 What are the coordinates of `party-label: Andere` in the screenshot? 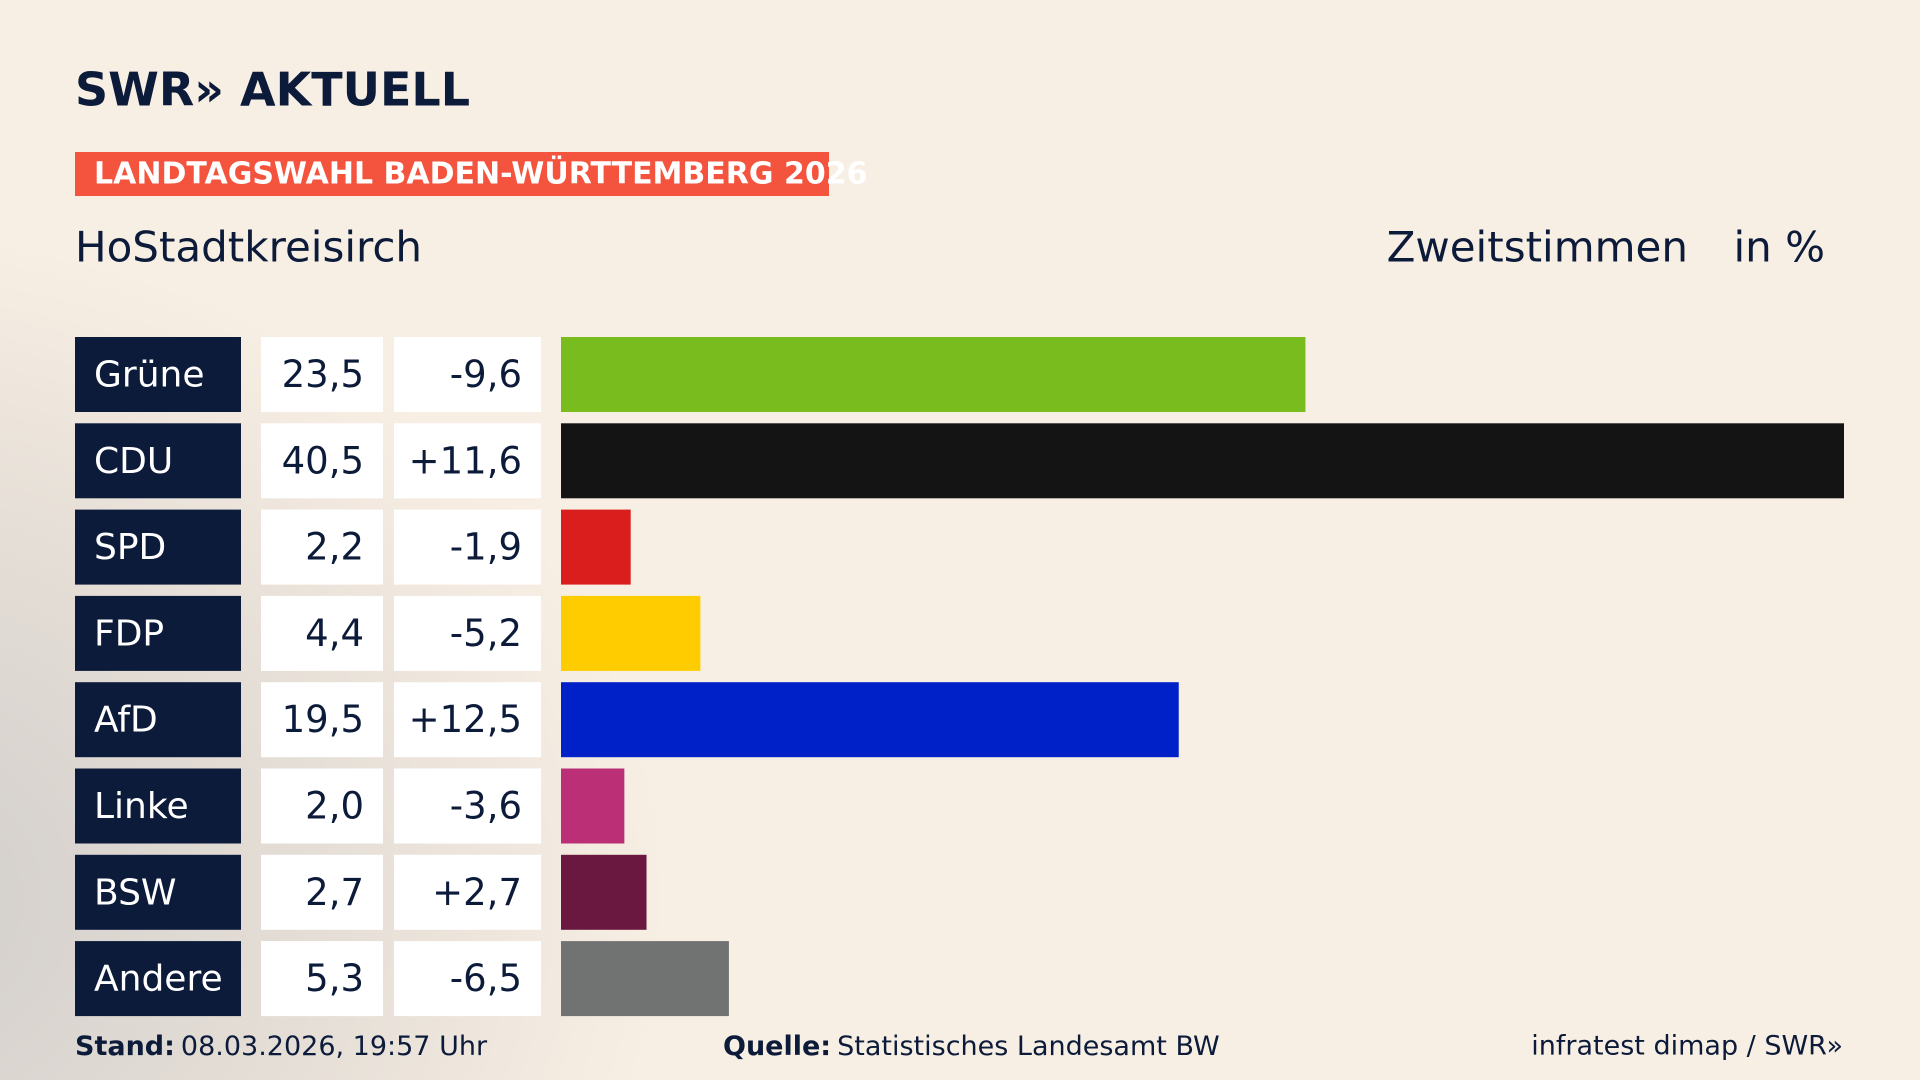 It's located at (158, 979).